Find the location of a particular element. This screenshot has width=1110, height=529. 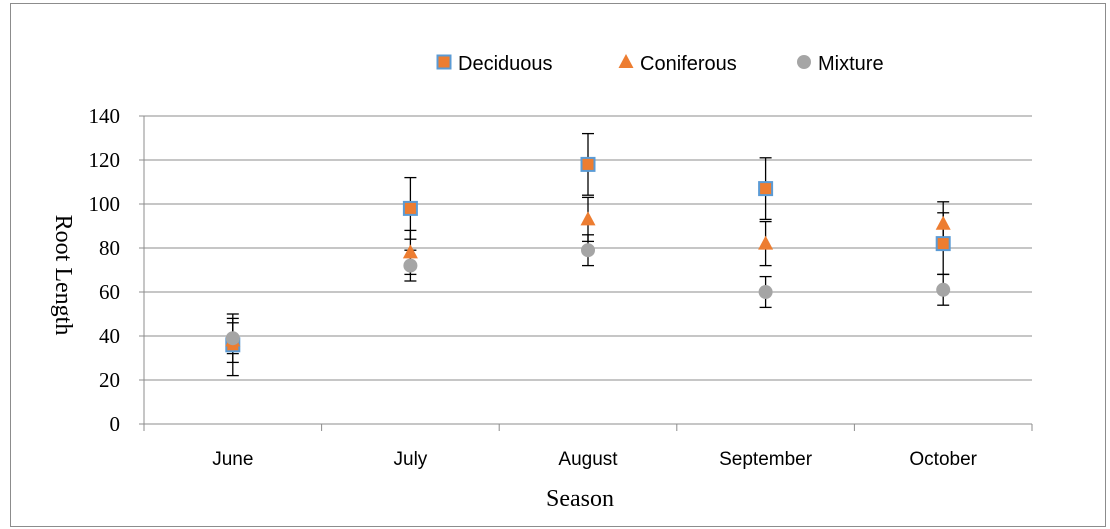

y-tick-label: 80 is located at coordinates (109, 248).